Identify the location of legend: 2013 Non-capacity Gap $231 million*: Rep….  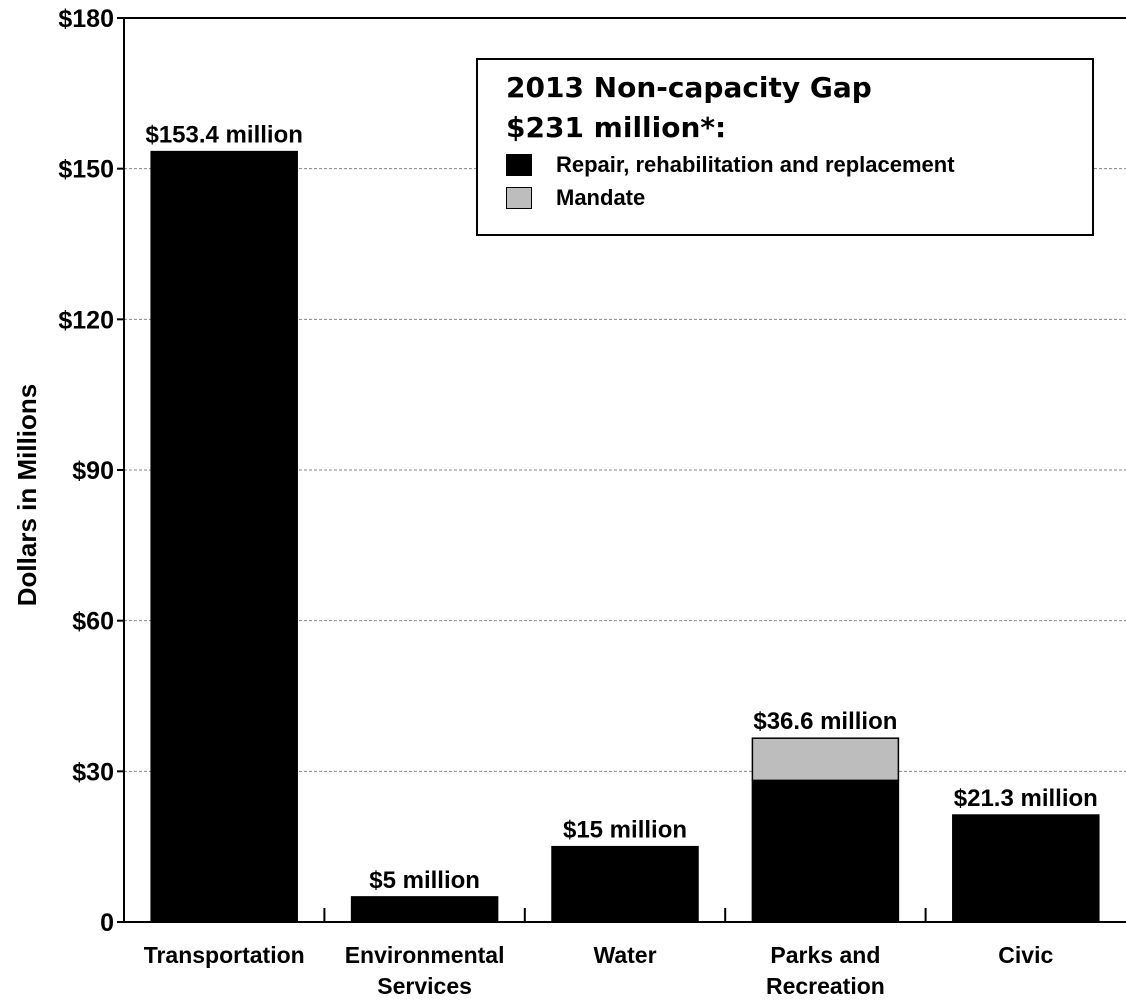
(785, 147).